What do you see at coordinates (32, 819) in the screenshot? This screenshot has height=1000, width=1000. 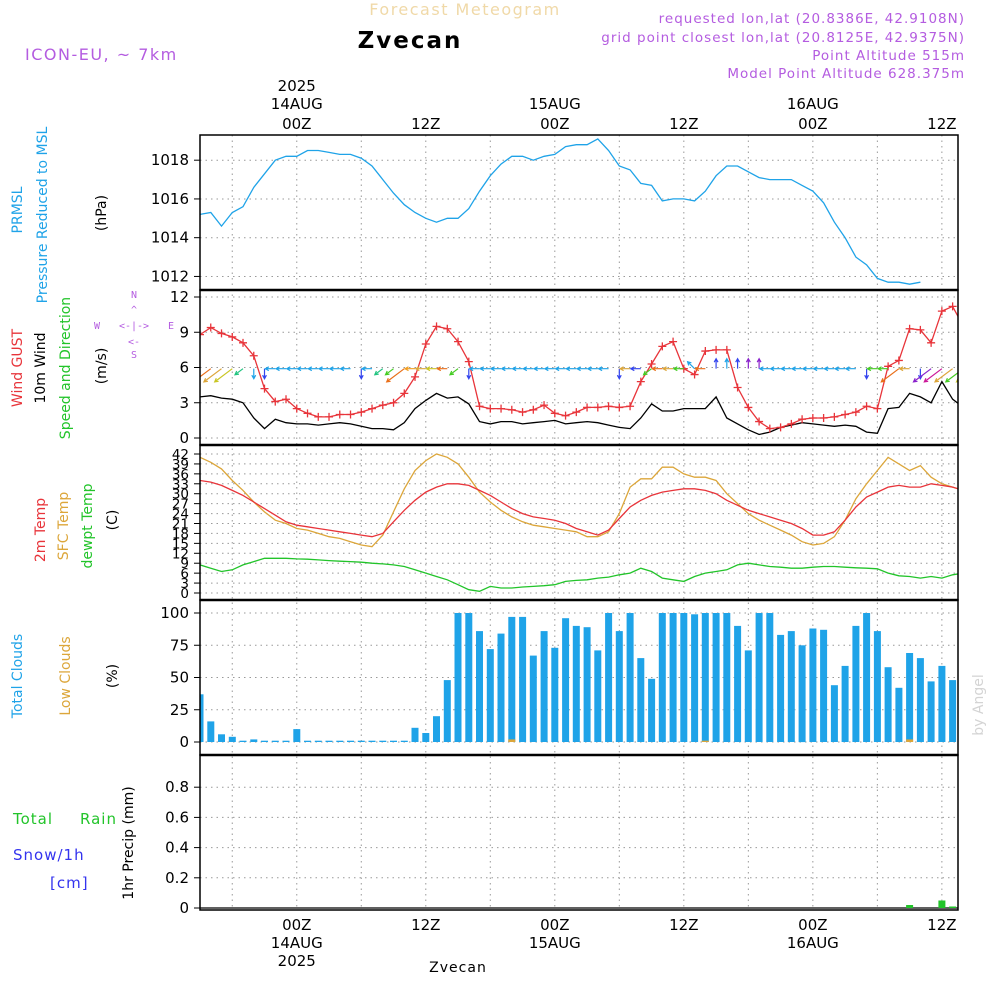 I see `rain-total-label: Total` at bounding box center [32, 819].